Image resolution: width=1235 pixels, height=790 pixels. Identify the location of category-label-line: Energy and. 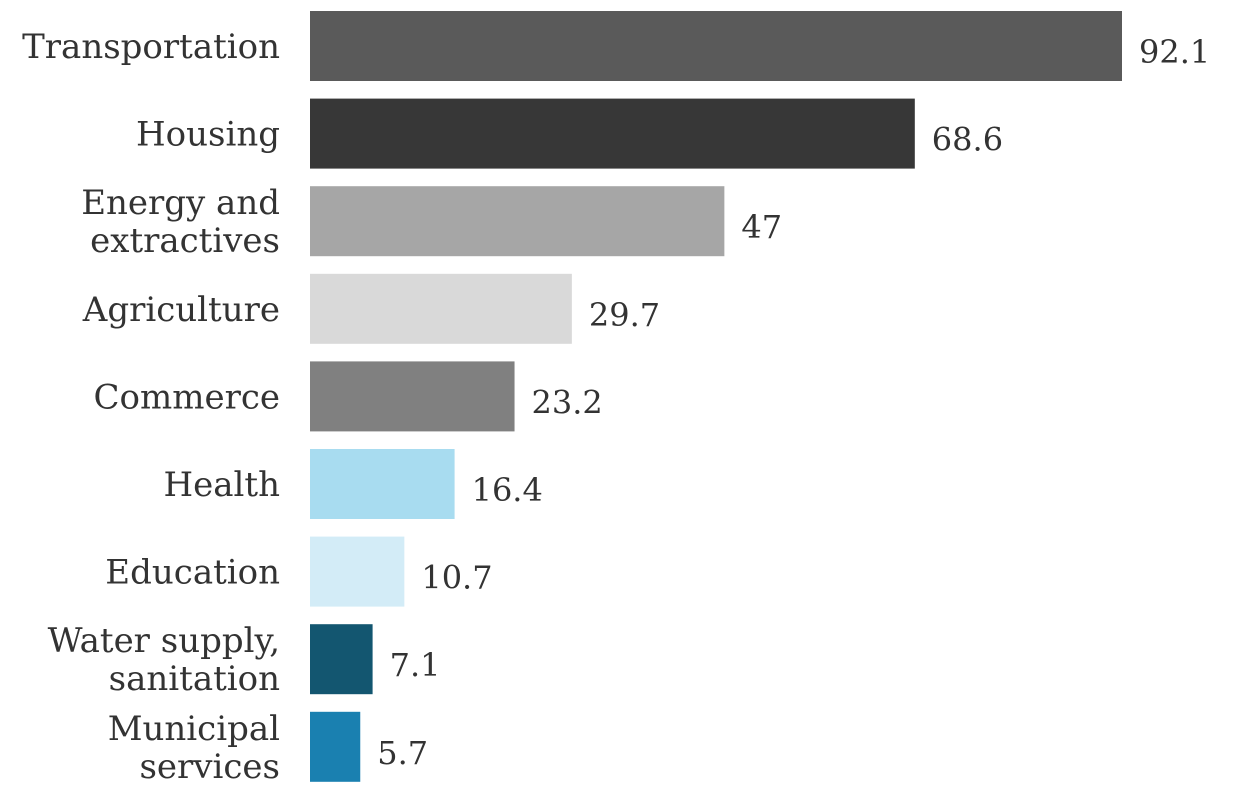
(180, 203).